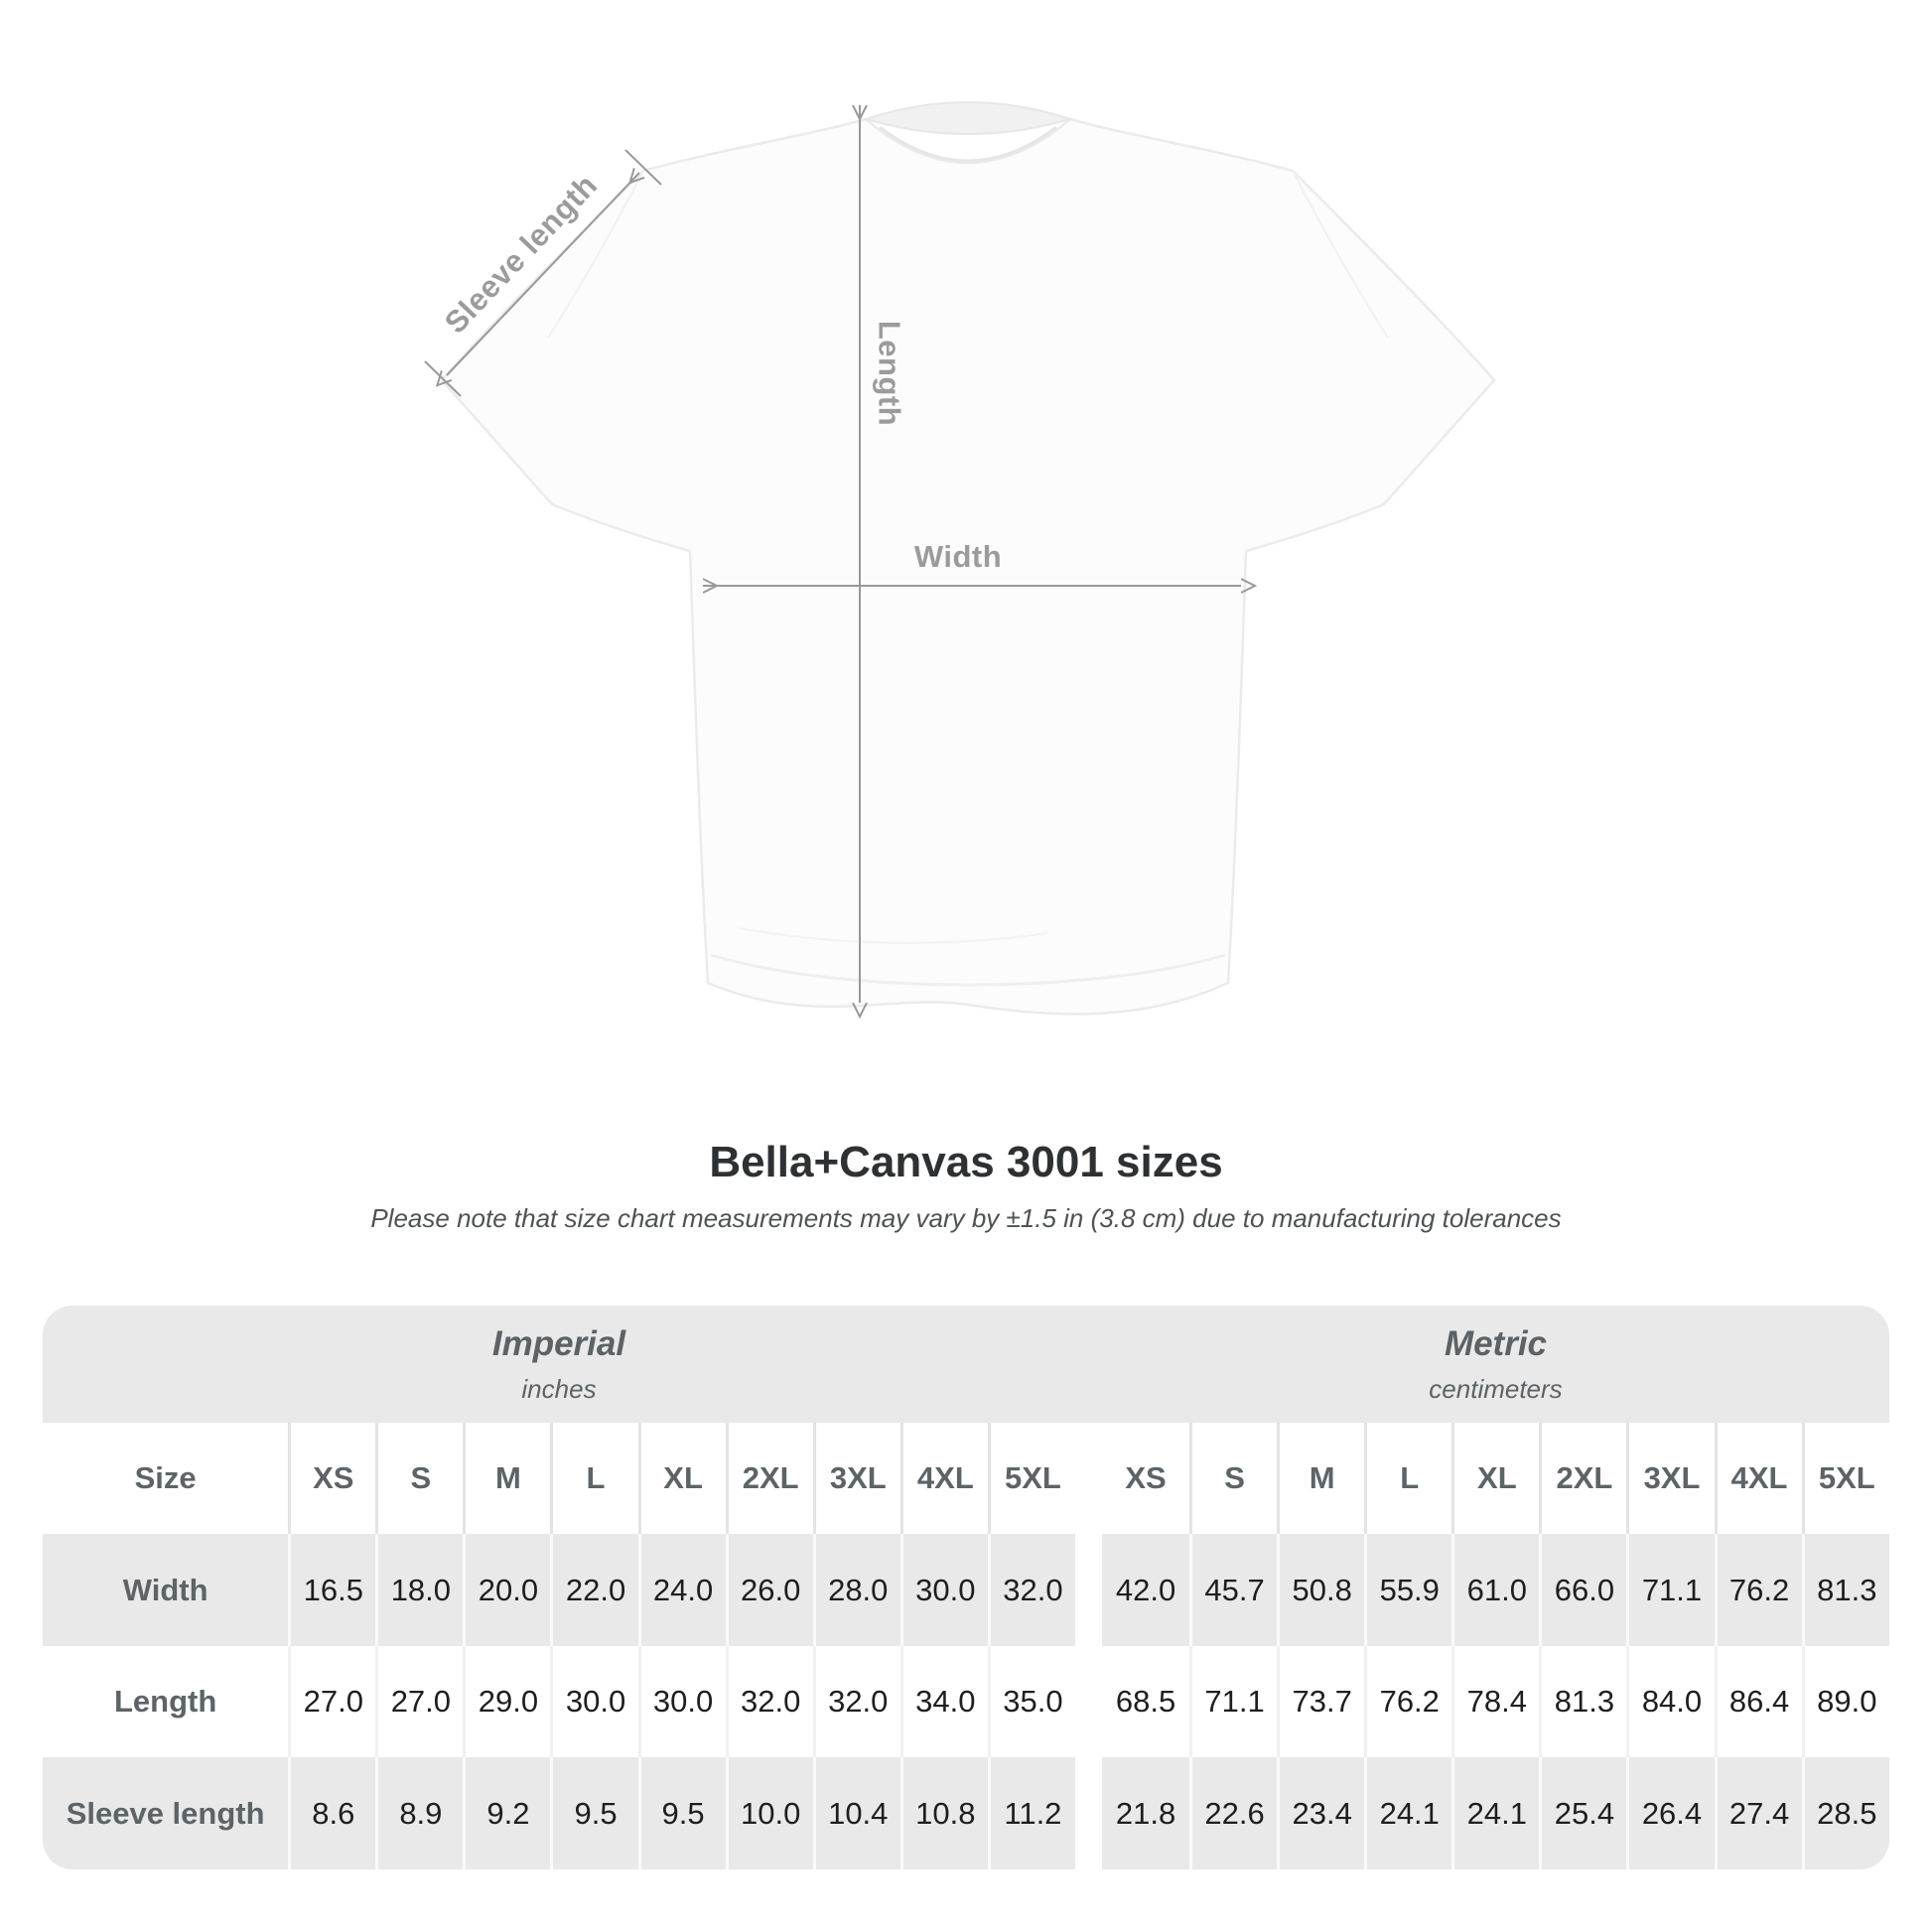 The width and height of the screenshot is (1932, 1932). What do you see at coordinates (420, 1478) in the screenshot?
I see `size-col-imperial-s: S` at bounding box center [420, 1478].